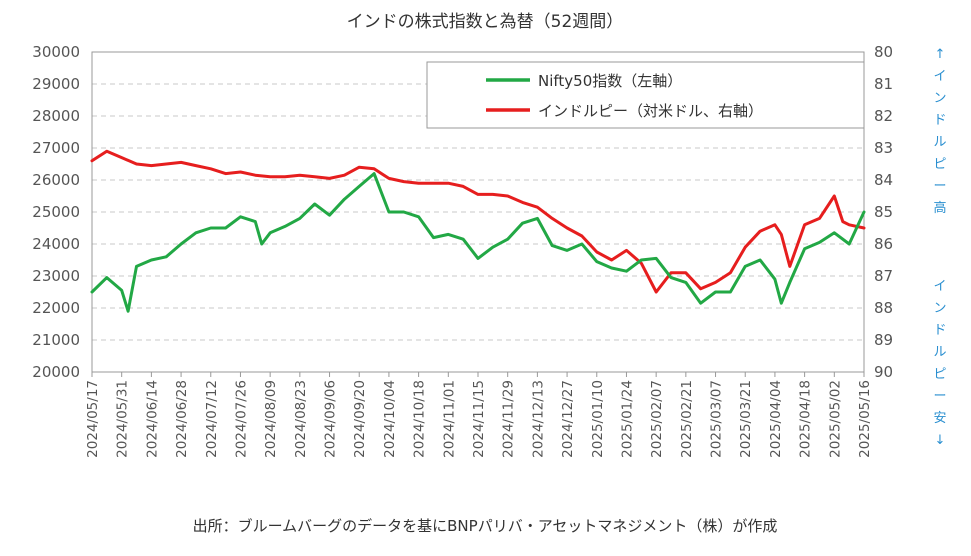 The image size is (971, 556). What do you see at coordinates (687, 419) in the screenshot?
I see `x-tick-label: 2025/02/21` at bounding box center [687, 419].